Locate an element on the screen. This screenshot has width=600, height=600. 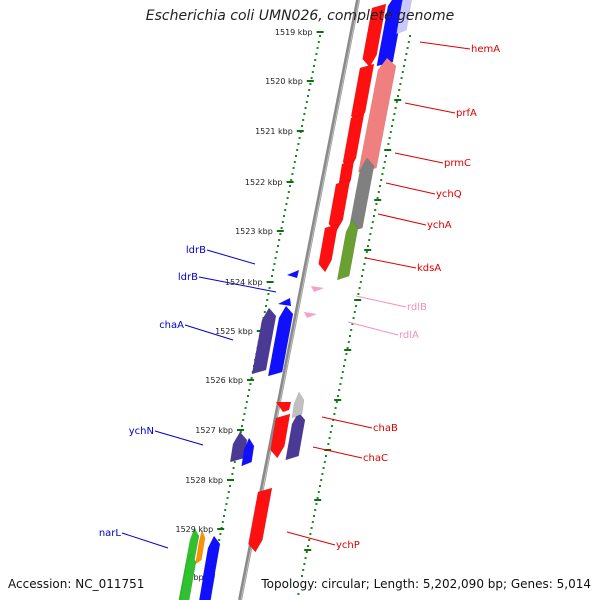
tick-label: 1525 kbp is located at coordinates (234, 331).